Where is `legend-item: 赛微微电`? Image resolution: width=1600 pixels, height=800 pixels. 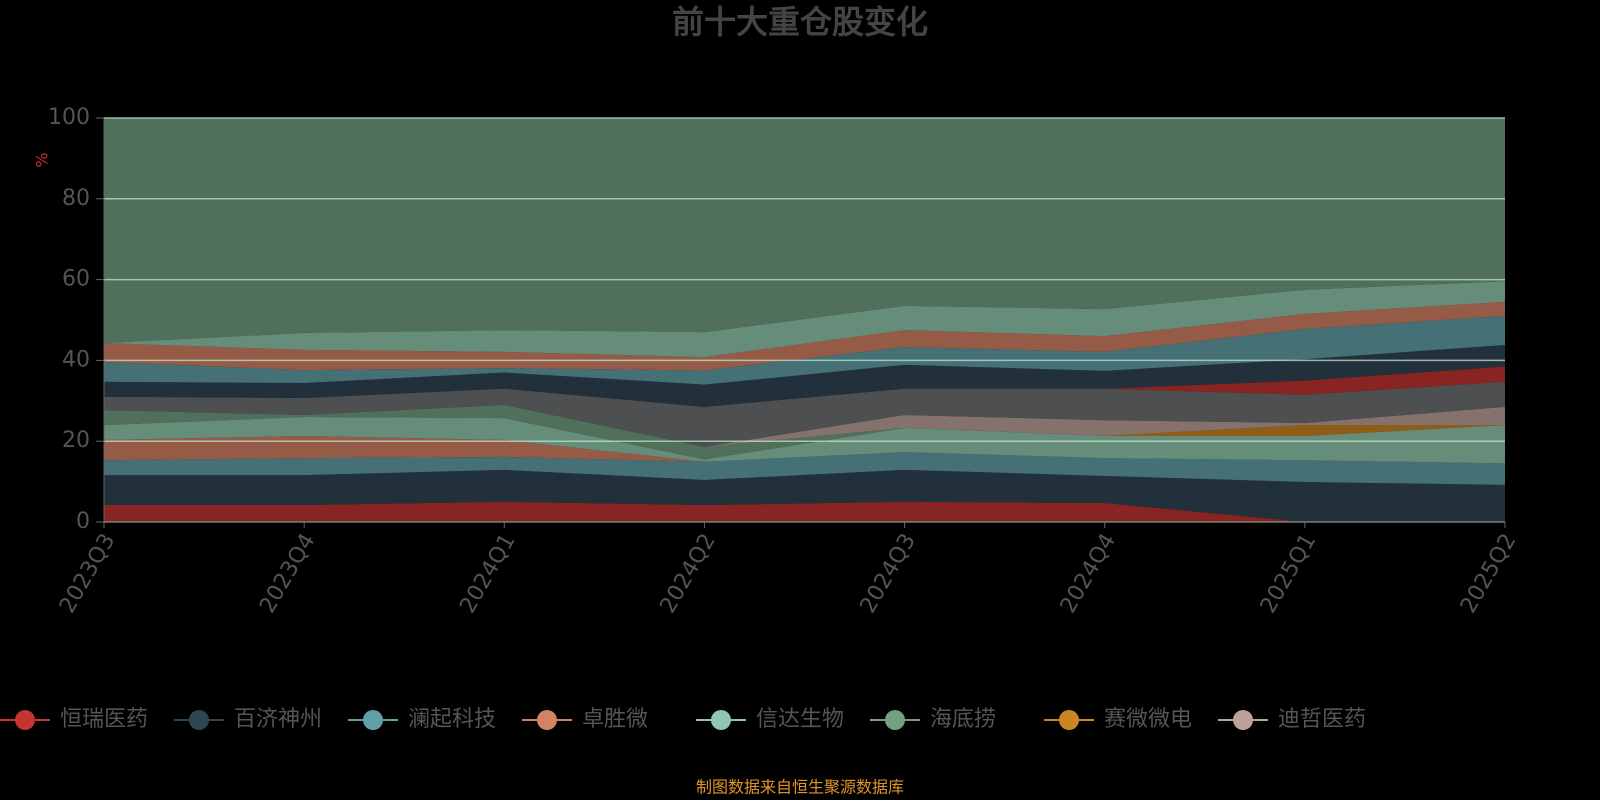
legend-item: 赛微微电 is located at coordinates (1118, 719).